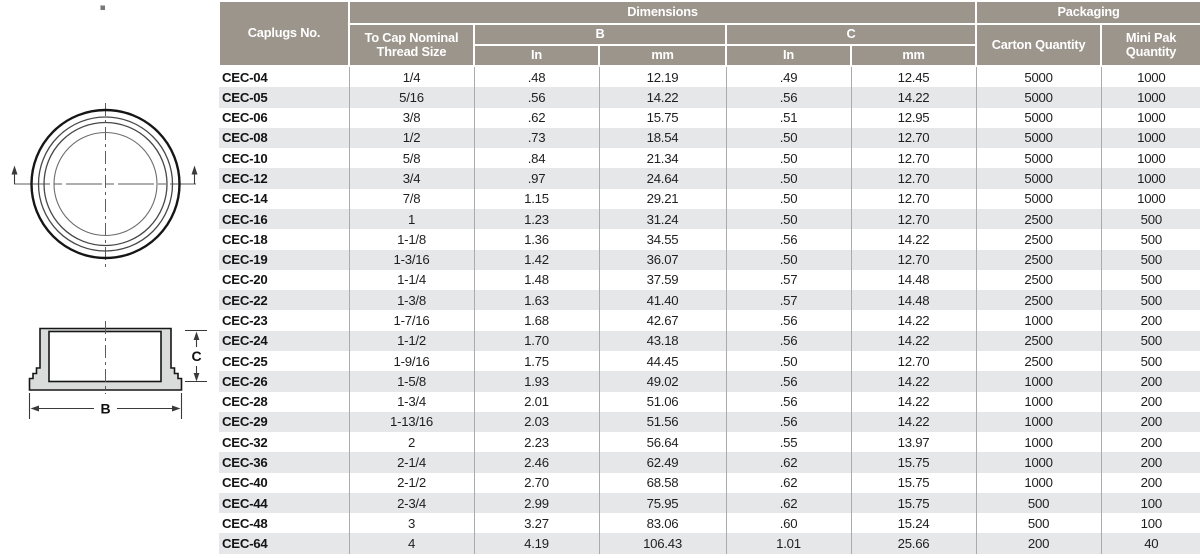 This screenshot has height=558, width=1200. Describe the element at coordinates (411, 442) in the screenshot. I see `cell-thread: 2` at that location.